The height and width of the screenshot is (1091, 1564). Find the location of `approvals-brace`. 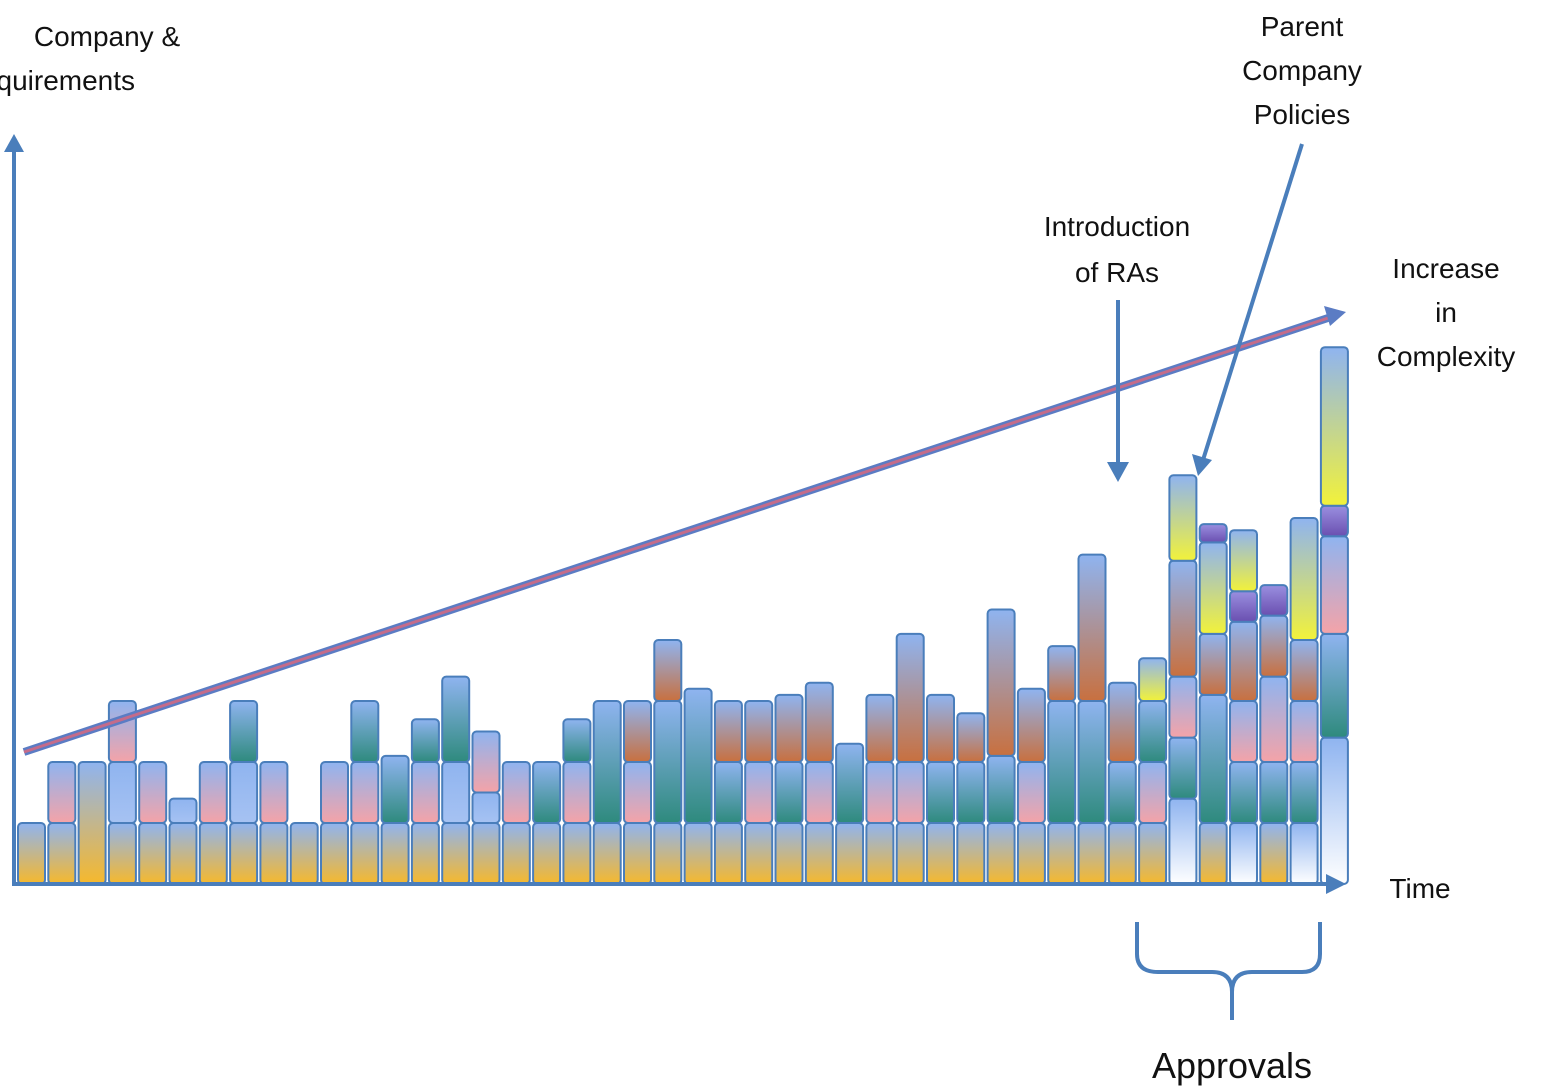

approvals-brace is located at coordinates (1228, 971).